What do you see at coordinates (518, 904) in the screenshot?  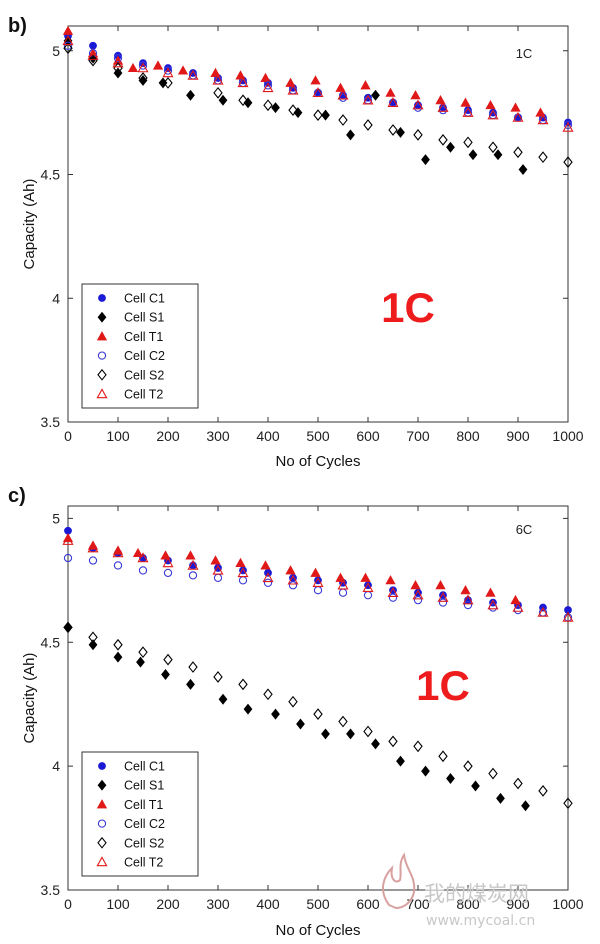 I see `x-tick-label: 900` at bounding box center [518, 904].